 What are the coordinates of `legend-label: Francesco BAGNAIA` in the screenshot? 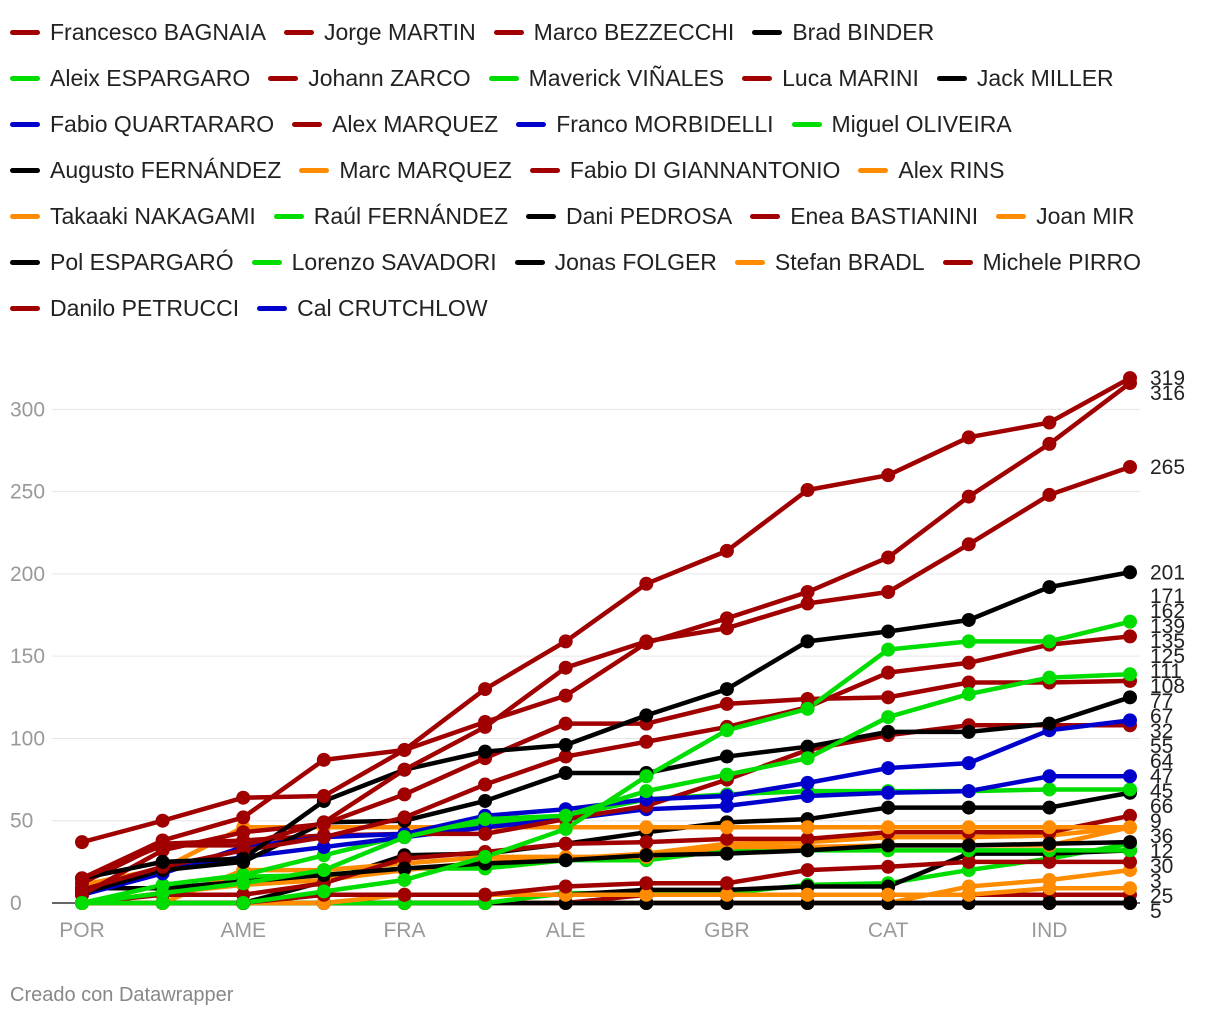 It's located at (158, 31).